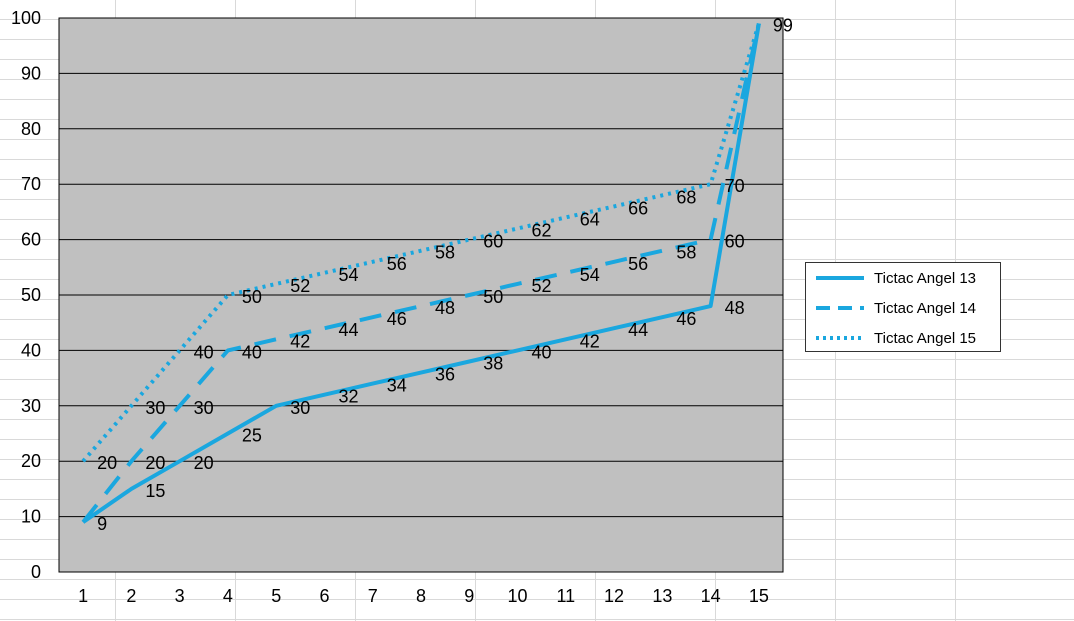 Image resolution: width=1074 pixels, height=621 pixels. Describe the element at coordinates (31, 295) in the screenshot. I see `y-tick-label: 50` at that location.